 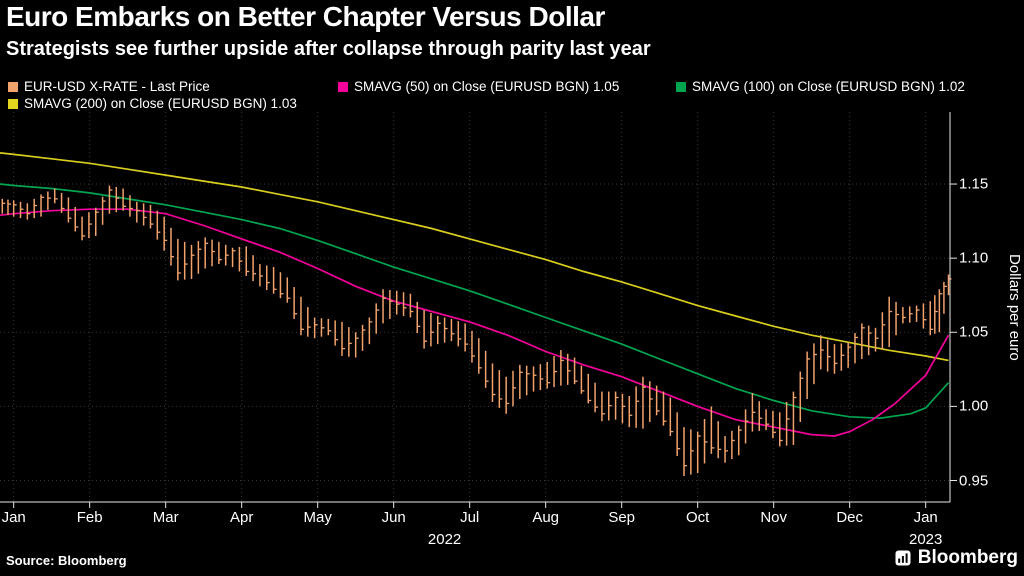 What do you see at coordinates (317, 517) in the screenshot?
I see `x-tick-label: May` at bounding box center [317, 517].